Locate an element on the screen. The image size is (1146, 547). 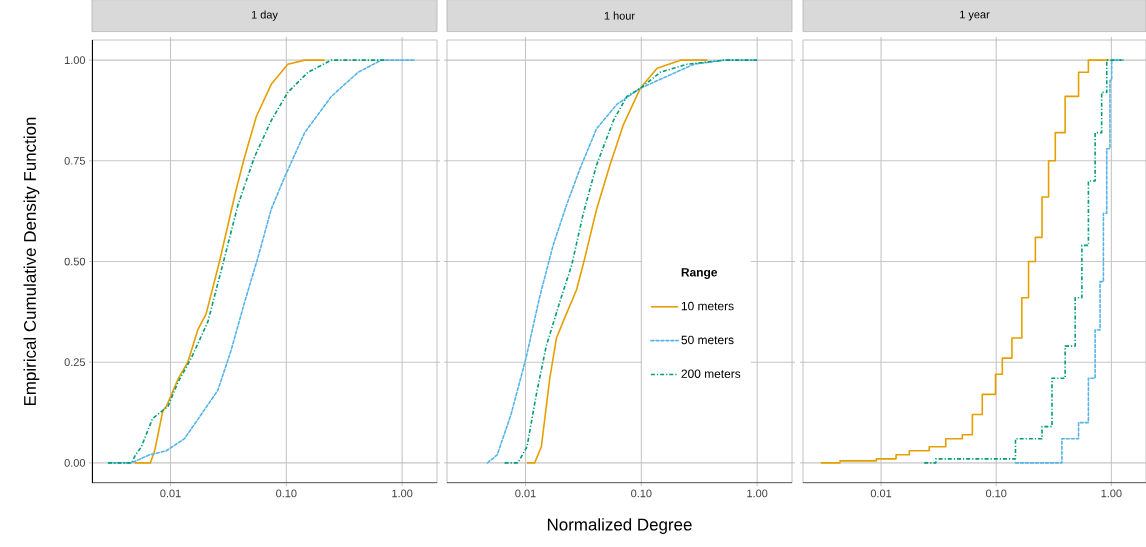
x-axis-title: Normalized Degree is located at coordinates (619, 526).